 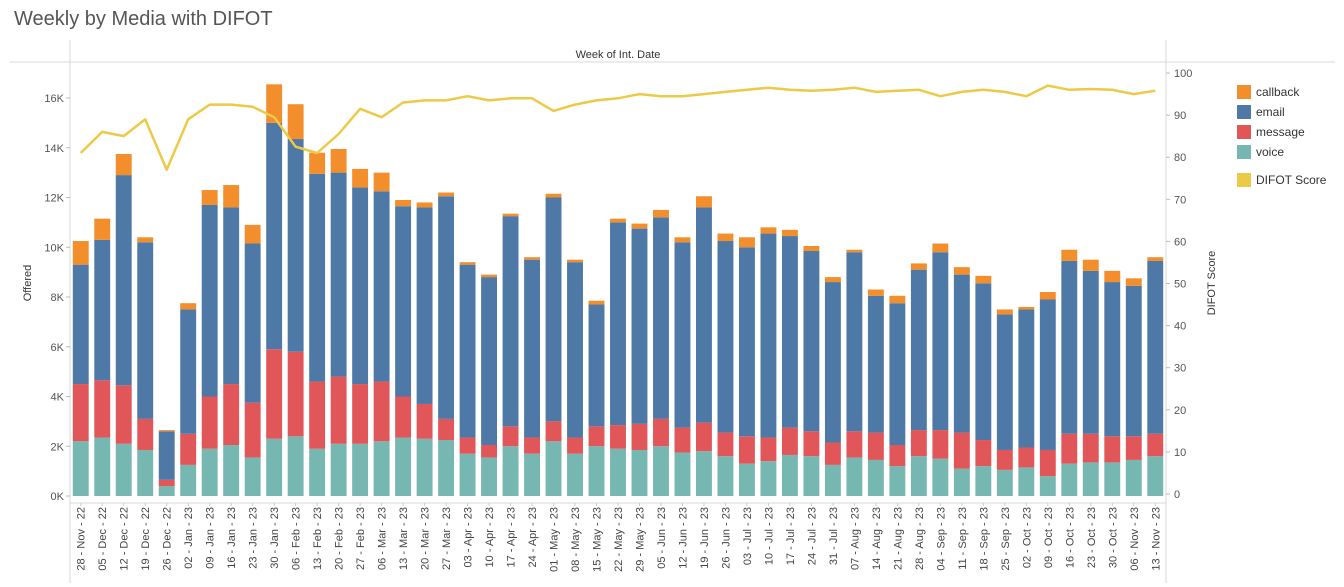 What do you see at coordinates (963, 538) in the screenshot?
I see `x-tick-label: 11 - Sep - 23` at bounding box center [963, 538].